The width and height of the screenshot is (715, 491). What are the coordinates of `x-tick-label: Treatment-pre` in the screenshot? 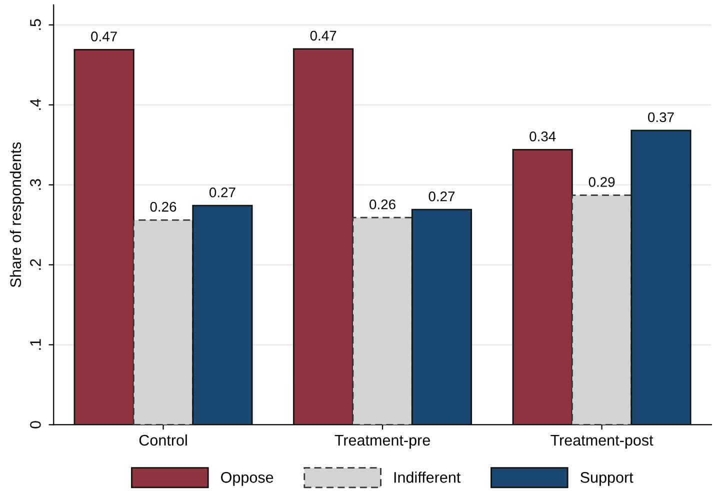 It's located at (382, 442).